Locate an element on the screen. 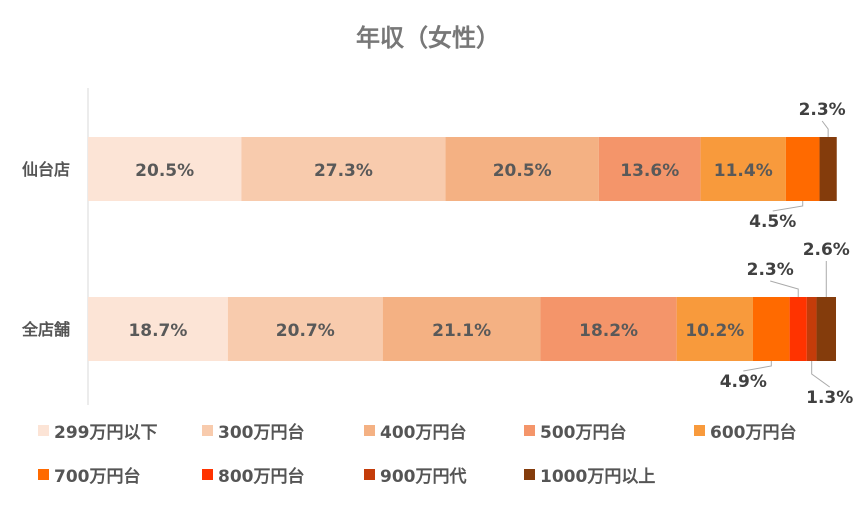  legend-label: 900万円代 is located at coordinates (423, 477).